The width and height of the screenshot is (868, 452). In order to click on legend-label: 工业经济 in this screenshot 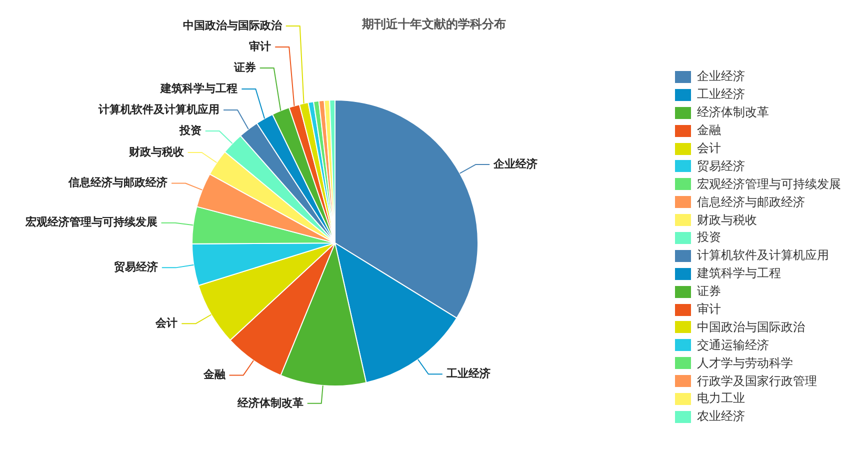, I will do `click(721, 95)`.